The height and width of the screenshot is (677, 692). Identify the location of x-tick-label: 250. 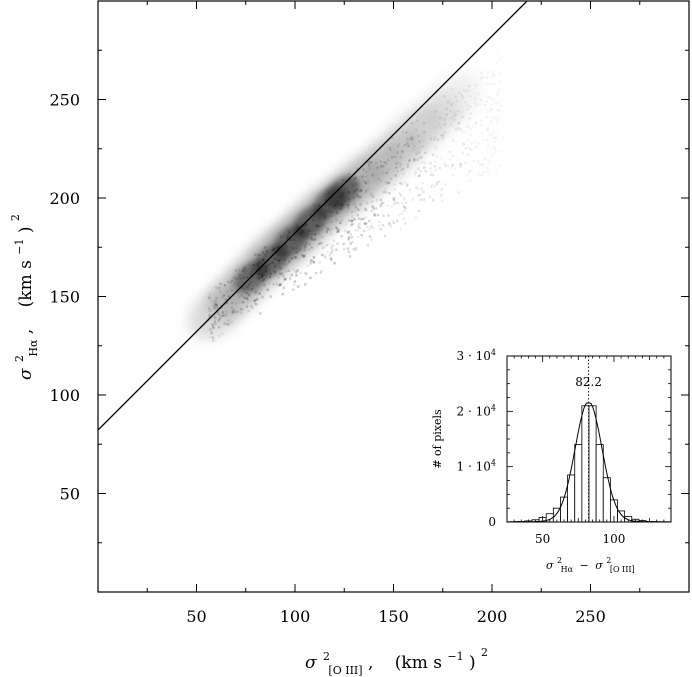
(590, 616).